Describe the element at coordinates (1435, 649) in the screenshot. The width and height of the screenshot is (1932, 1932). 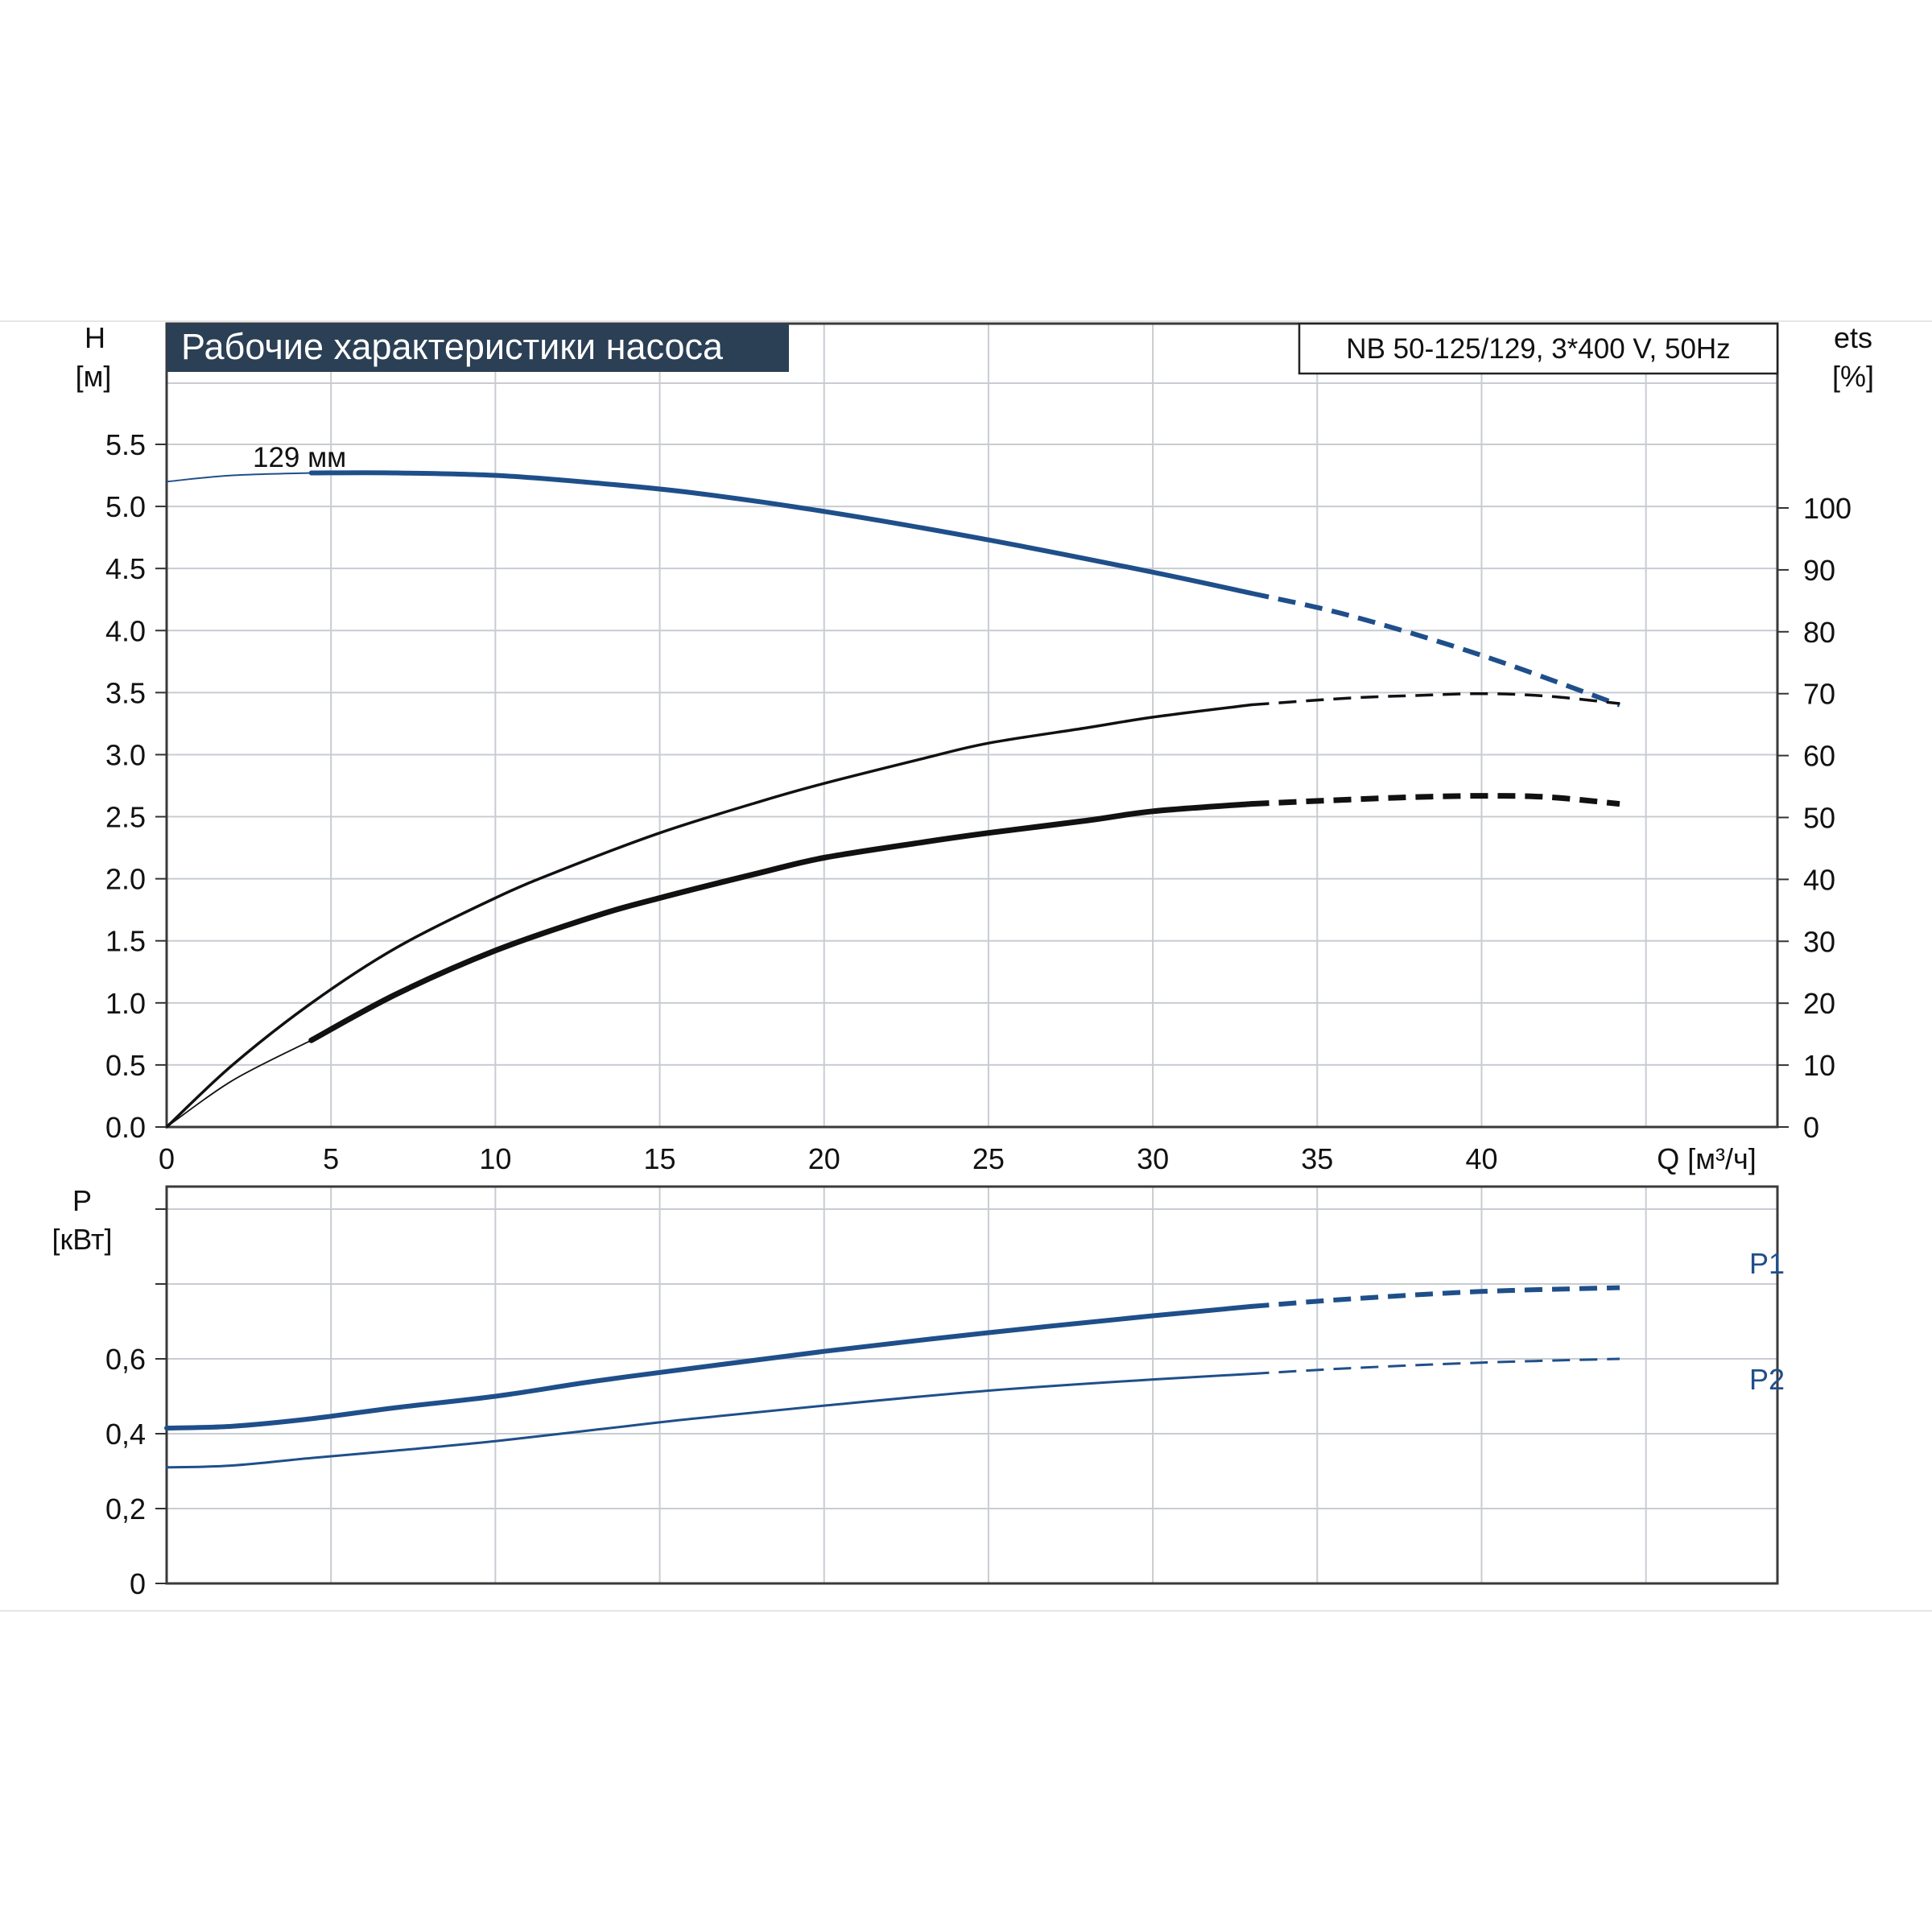
I see `head-curve-dashed` at that location.